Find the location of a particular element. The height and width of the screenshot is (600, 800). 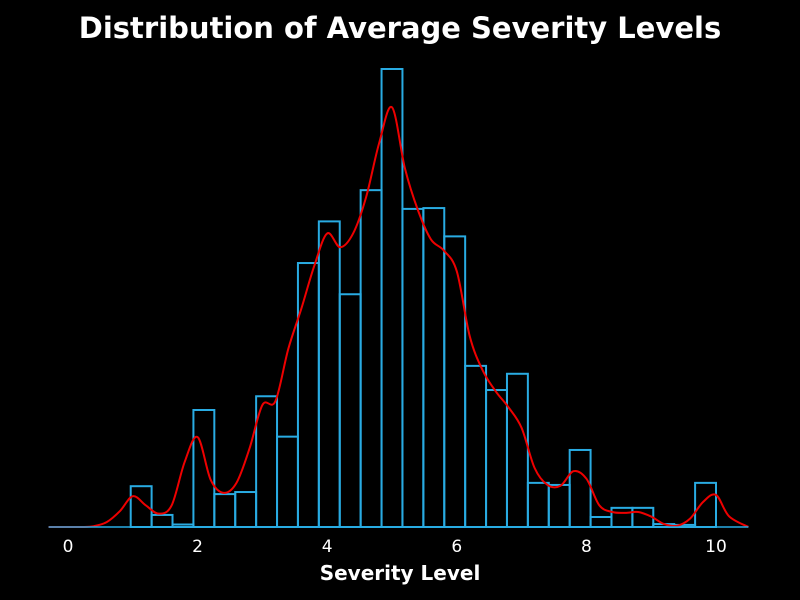

x-tick-label: 4 is located at coordinates (327, 547).